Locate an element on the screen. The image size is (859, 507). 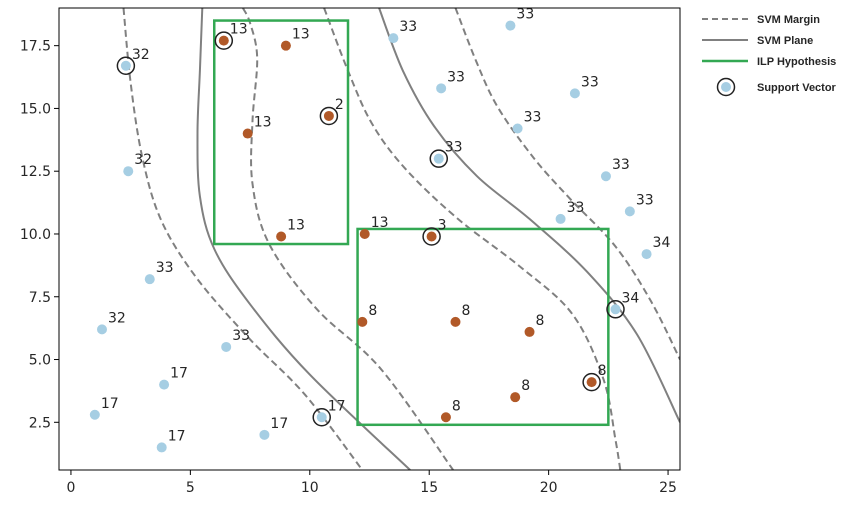
point-label-12: 2 is located at coordinates (339, 105).